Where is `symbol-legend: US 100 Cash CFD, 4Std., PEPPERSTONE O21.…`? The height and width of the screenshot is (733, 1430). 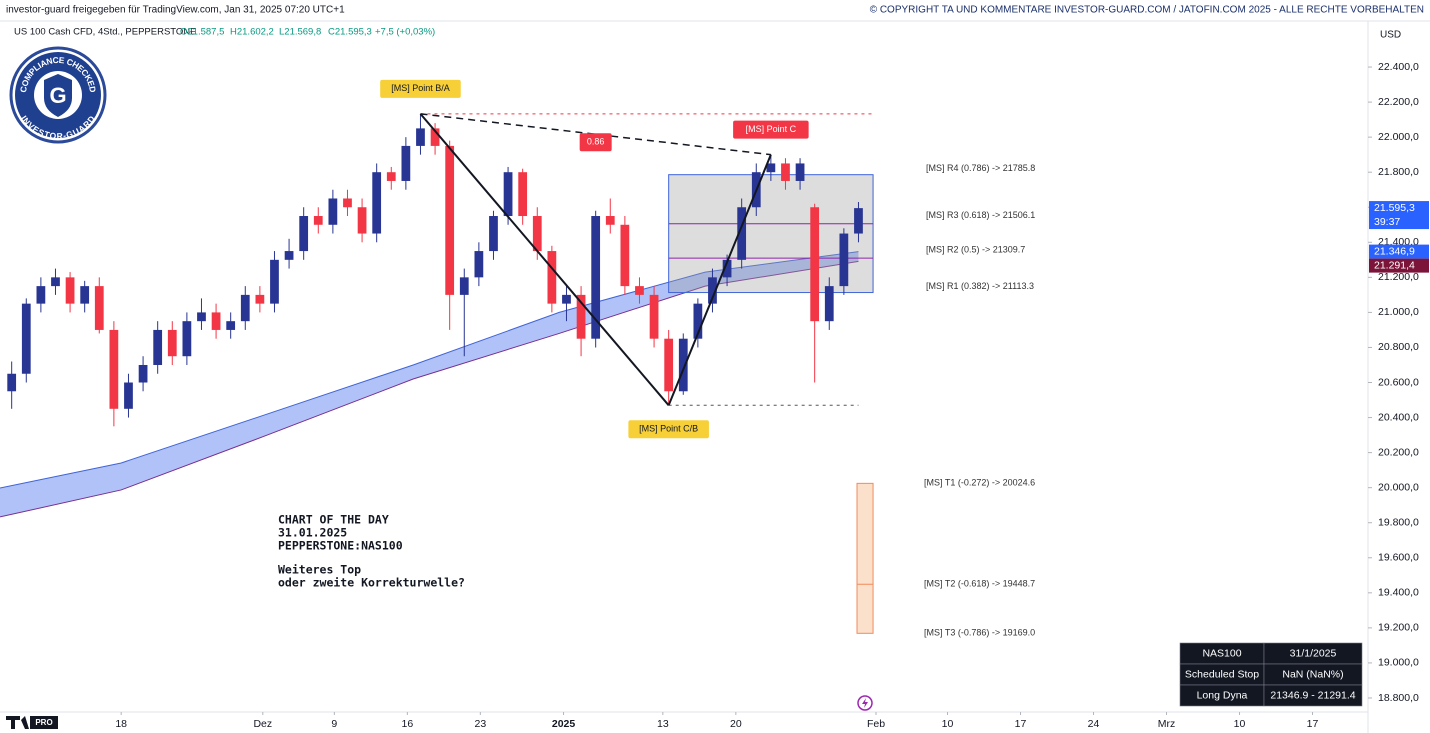
symbol-legend: US 100 Cash CFD, 4Std., PEPPERSTONE O21.… is located at coordinates (224, 32).